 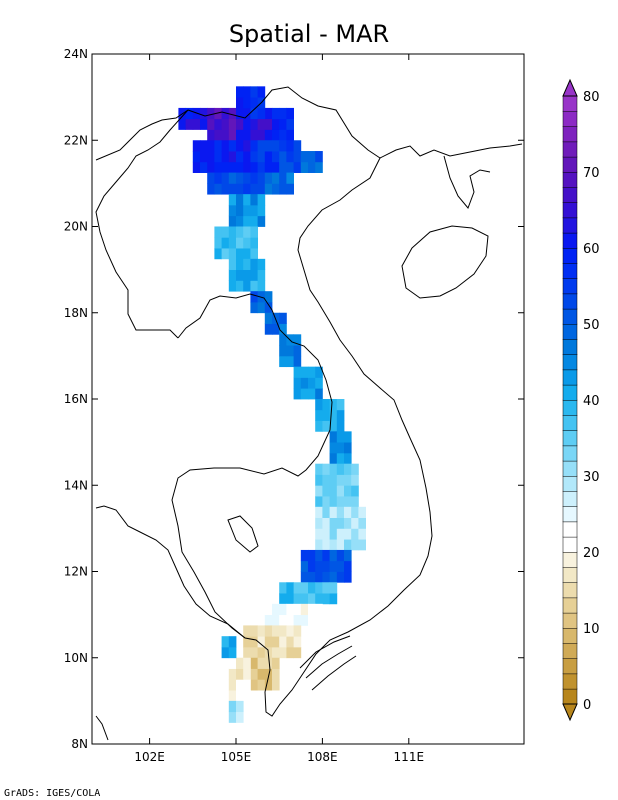 I want to click on colorbar-tick-label: 70, so click(x=591, y=173).